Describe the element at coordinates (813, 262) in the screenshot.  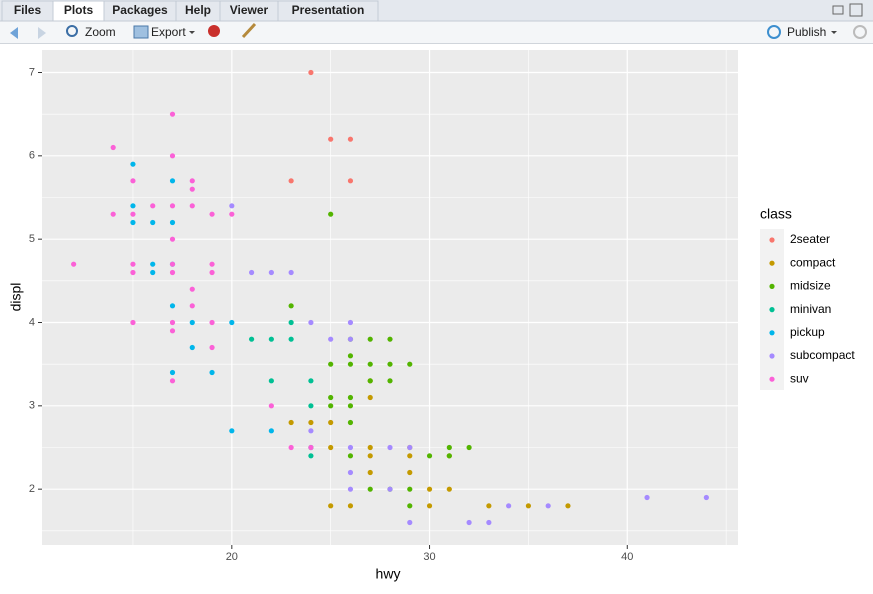
I see `legend-label: compact` at that location.